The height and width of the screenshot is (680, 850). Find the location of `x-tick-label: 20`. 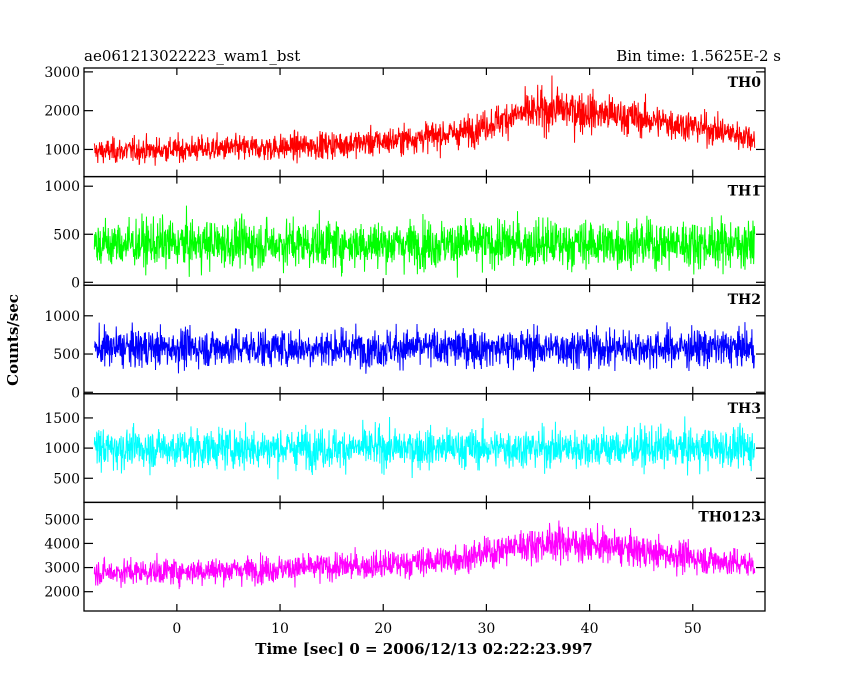

x-tick-label: 20 is located at coordinates (383, 629).